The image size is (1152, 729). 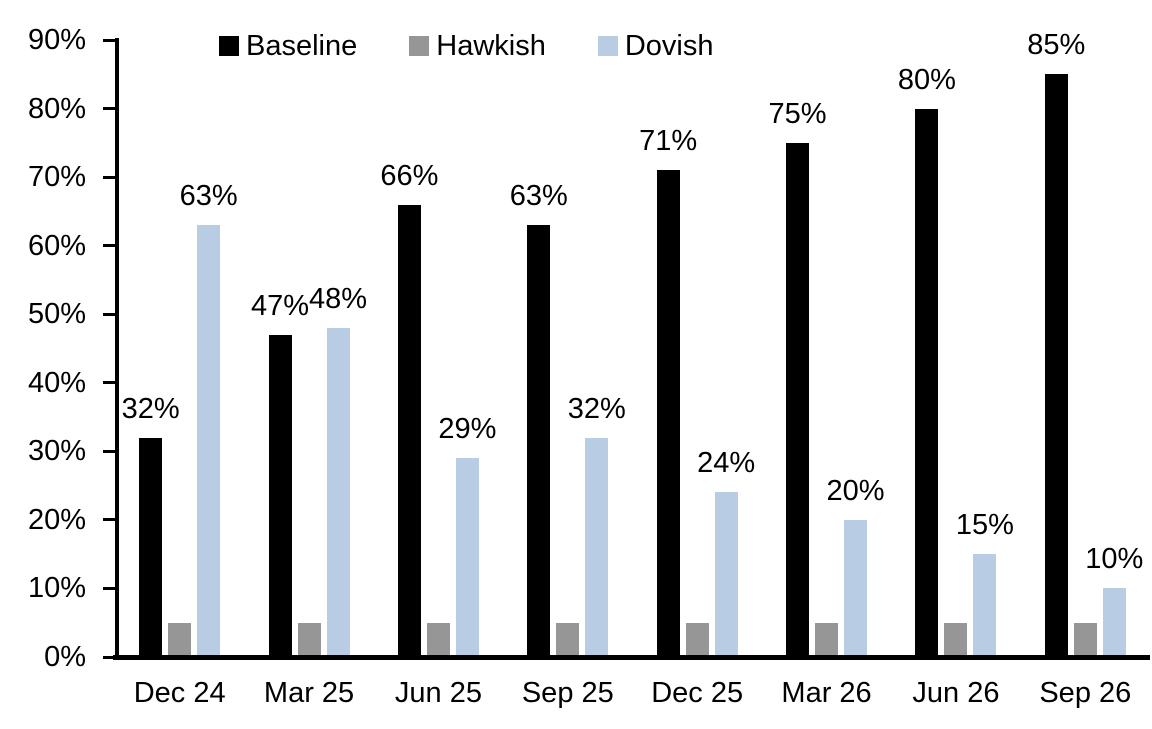 What do you see at coordinates (669, 46) in the screenshot?
I see `legend-label: Dovish` at bounding box center [669, 46].